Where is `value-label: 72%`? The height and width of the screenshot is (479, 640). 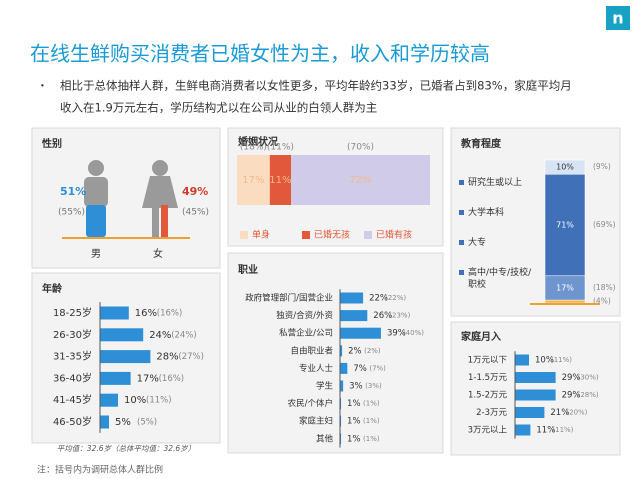
value-label: 72% is located at coordinates (360, 180).